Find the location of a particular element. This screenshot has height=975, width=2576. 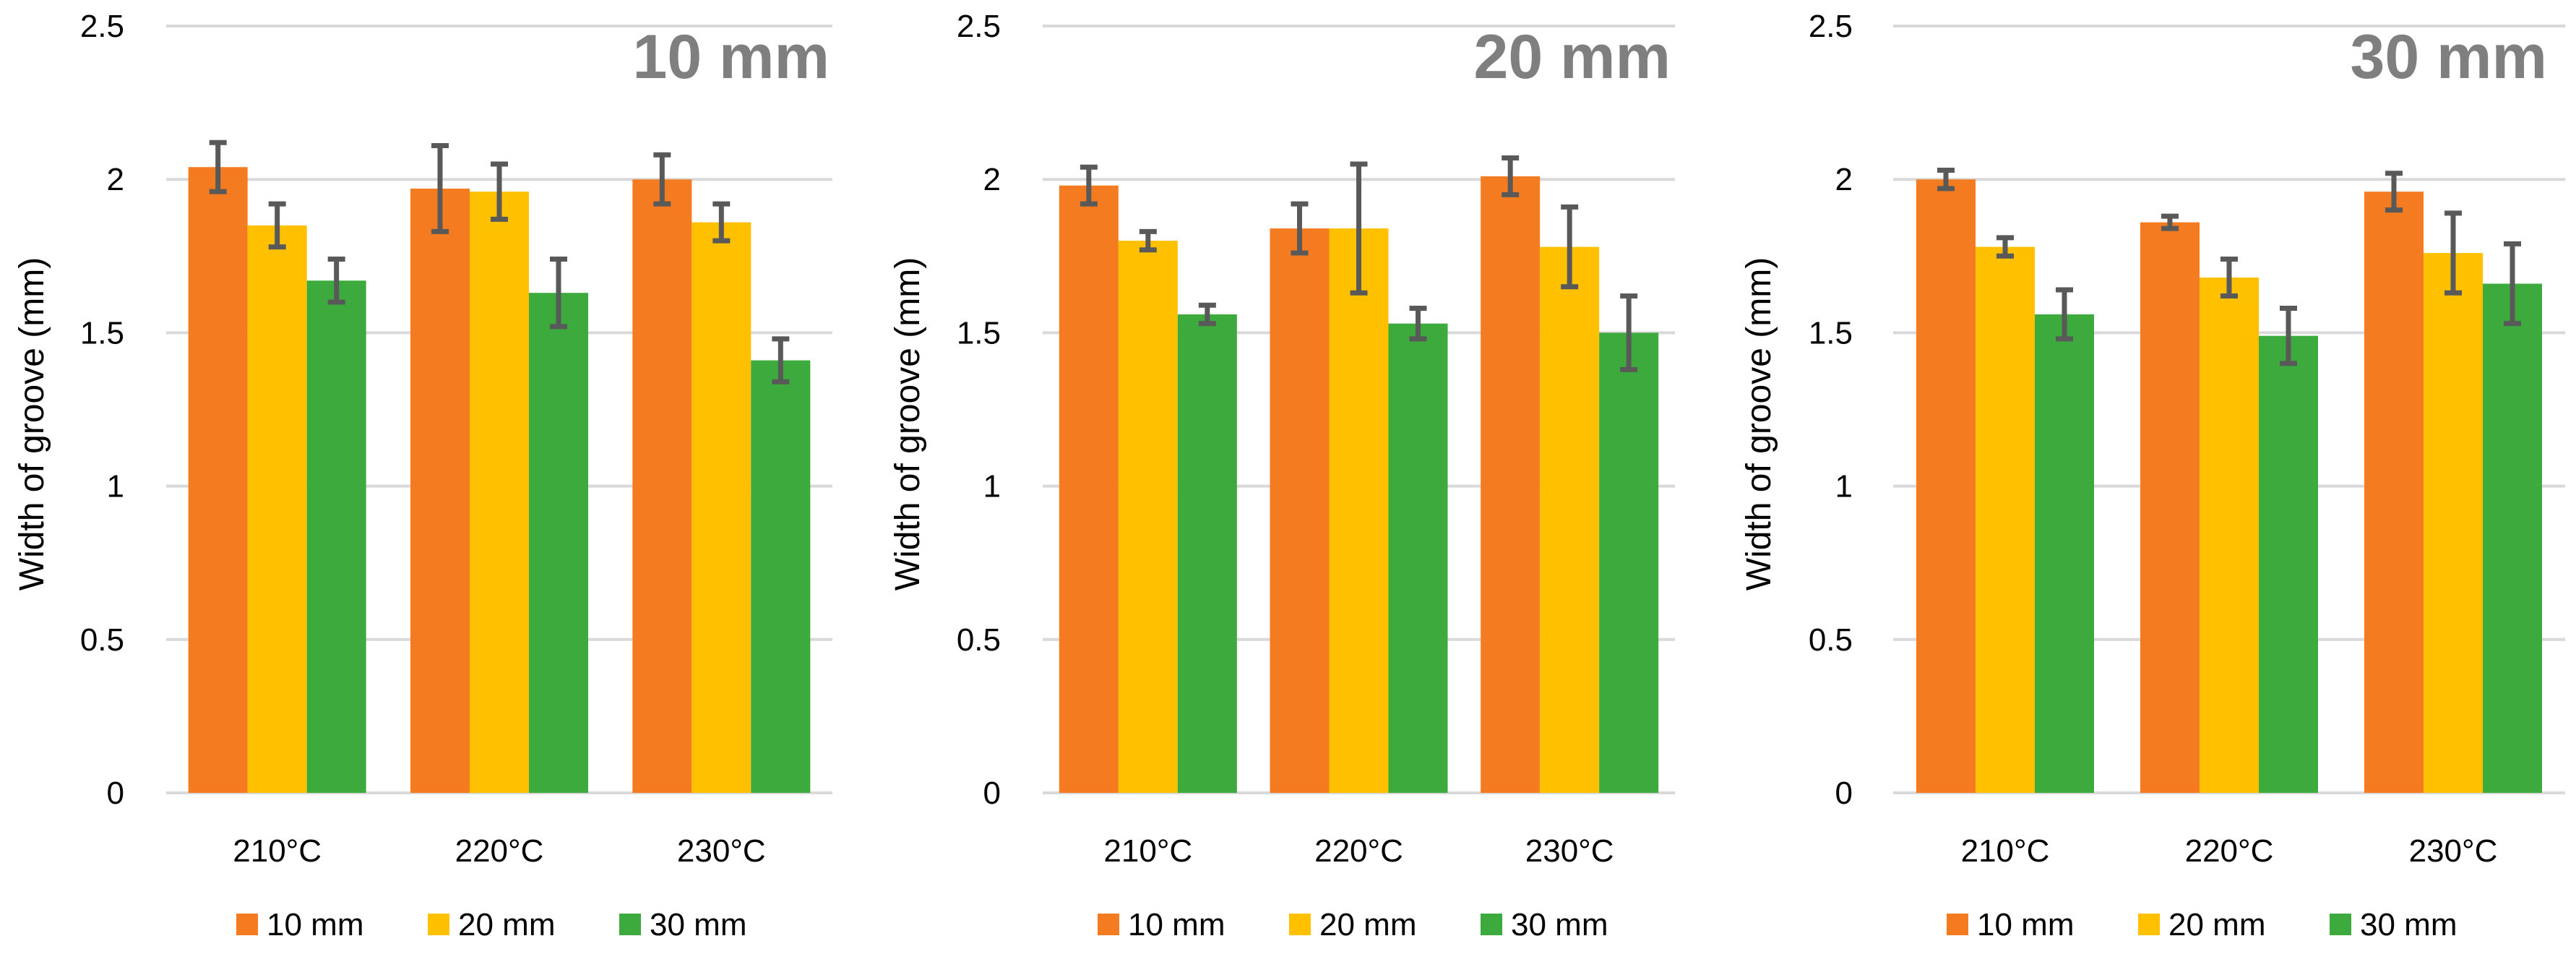

panel-title: 20 mm is located at coordinates (1572, 57).